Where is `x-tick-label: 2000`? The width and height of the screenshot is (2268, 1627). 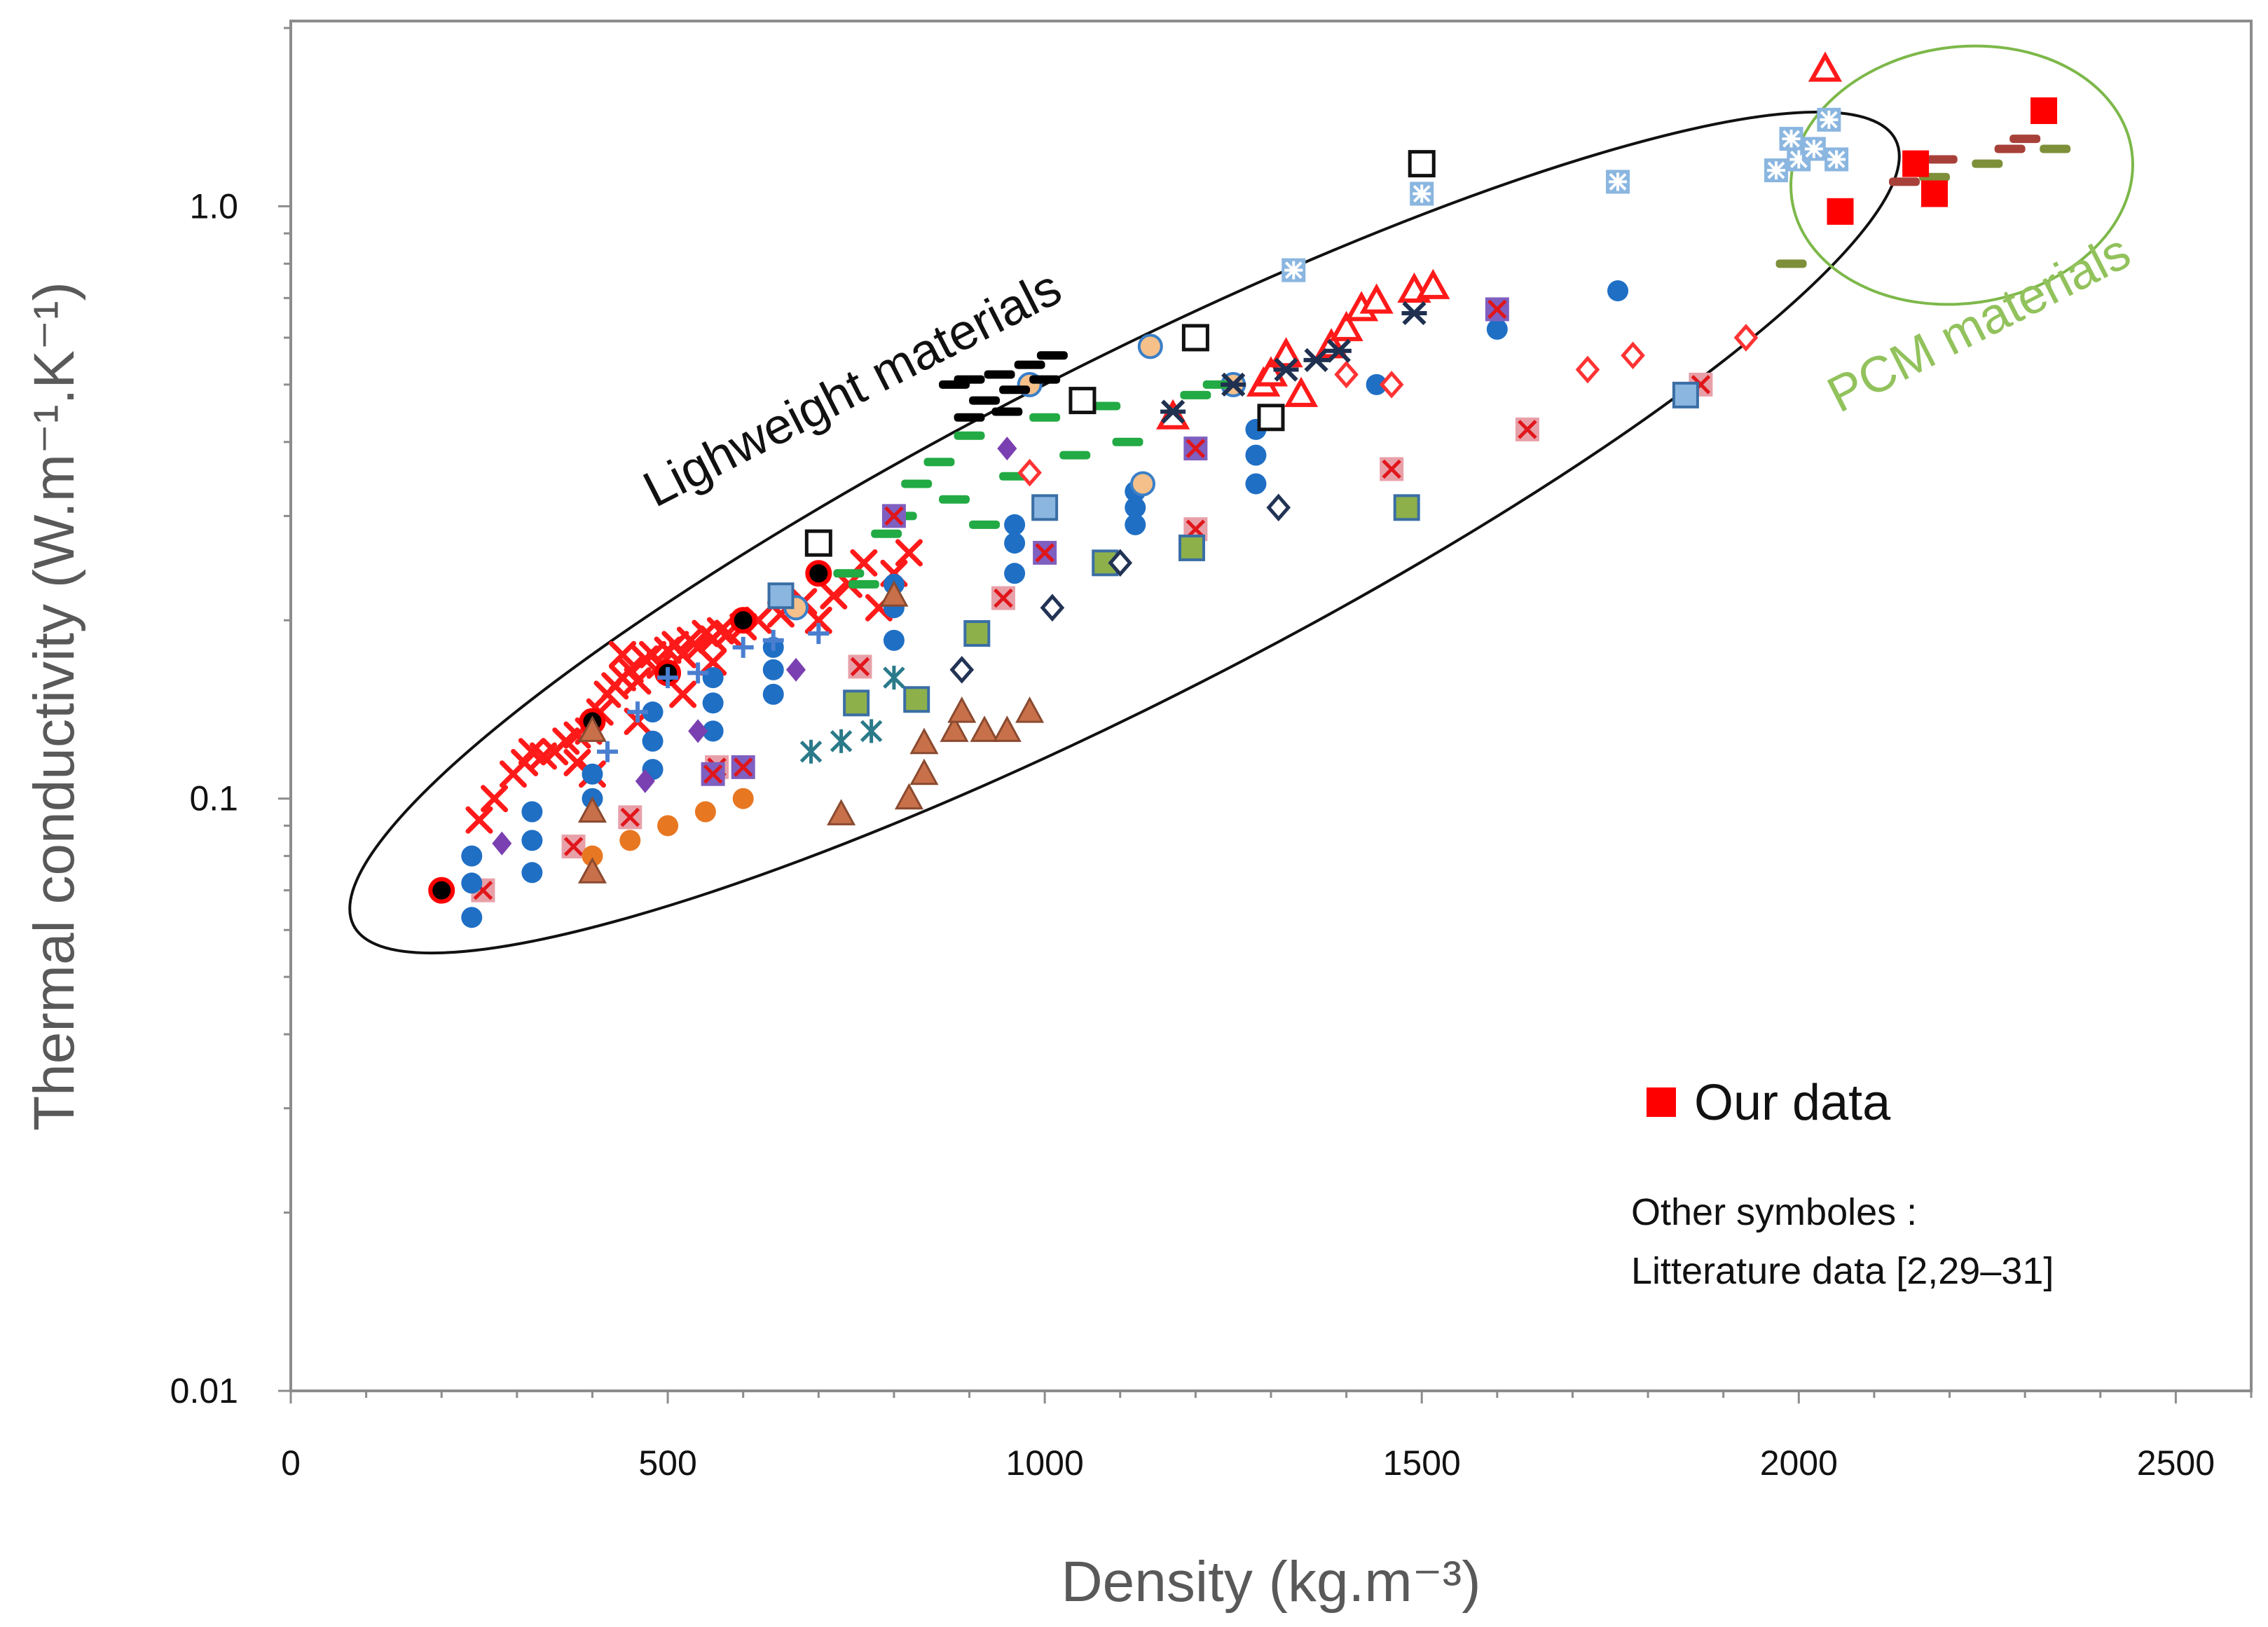
x-tick-label: 2000 is located at coordinates (1799, 1463).